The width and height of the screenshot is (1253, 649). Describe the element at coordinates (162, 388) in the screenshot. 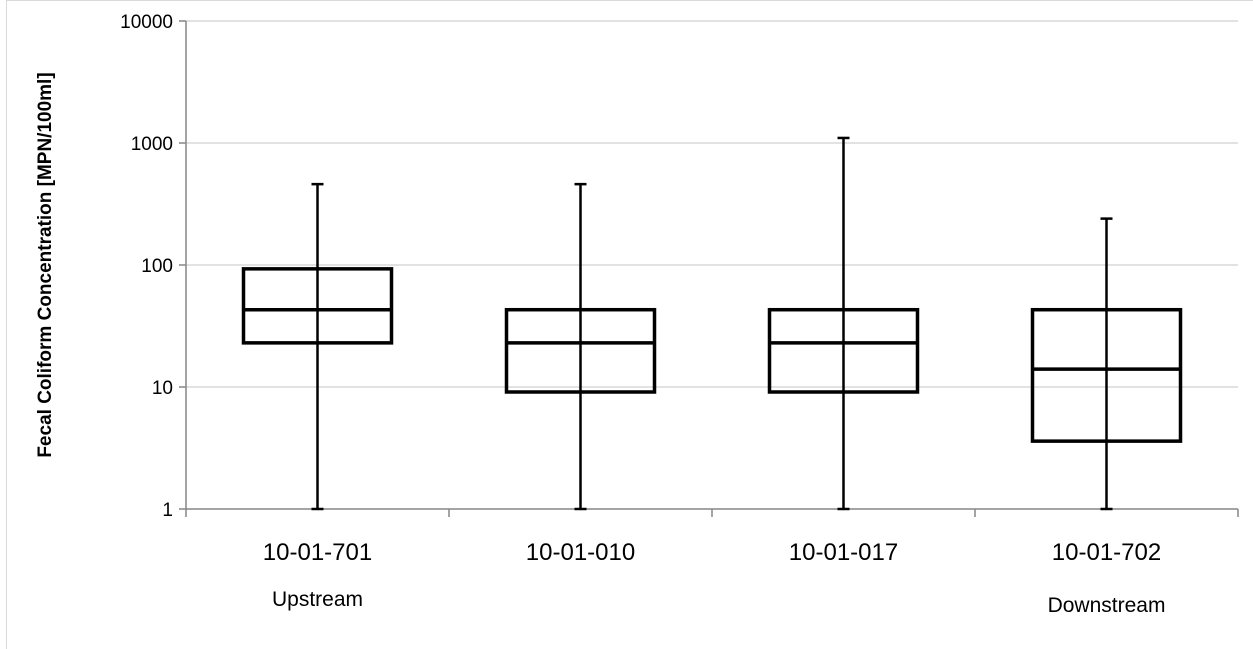

I see `y-tick-label: 10` at that location.